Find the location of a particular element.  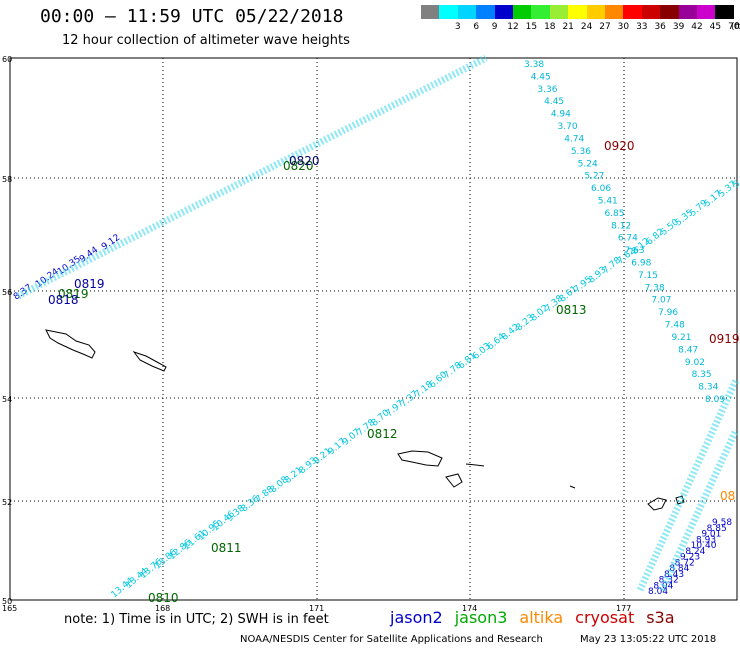

wave-height-value: 8.47 is located at coordinates (688, 350).